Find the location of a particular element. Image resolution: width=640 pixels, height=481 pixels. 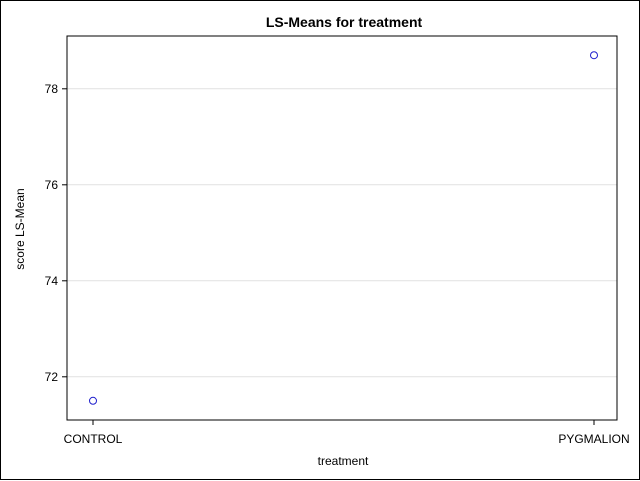

x-tick-label: PYGMALION is located at coordinates (593, 439).